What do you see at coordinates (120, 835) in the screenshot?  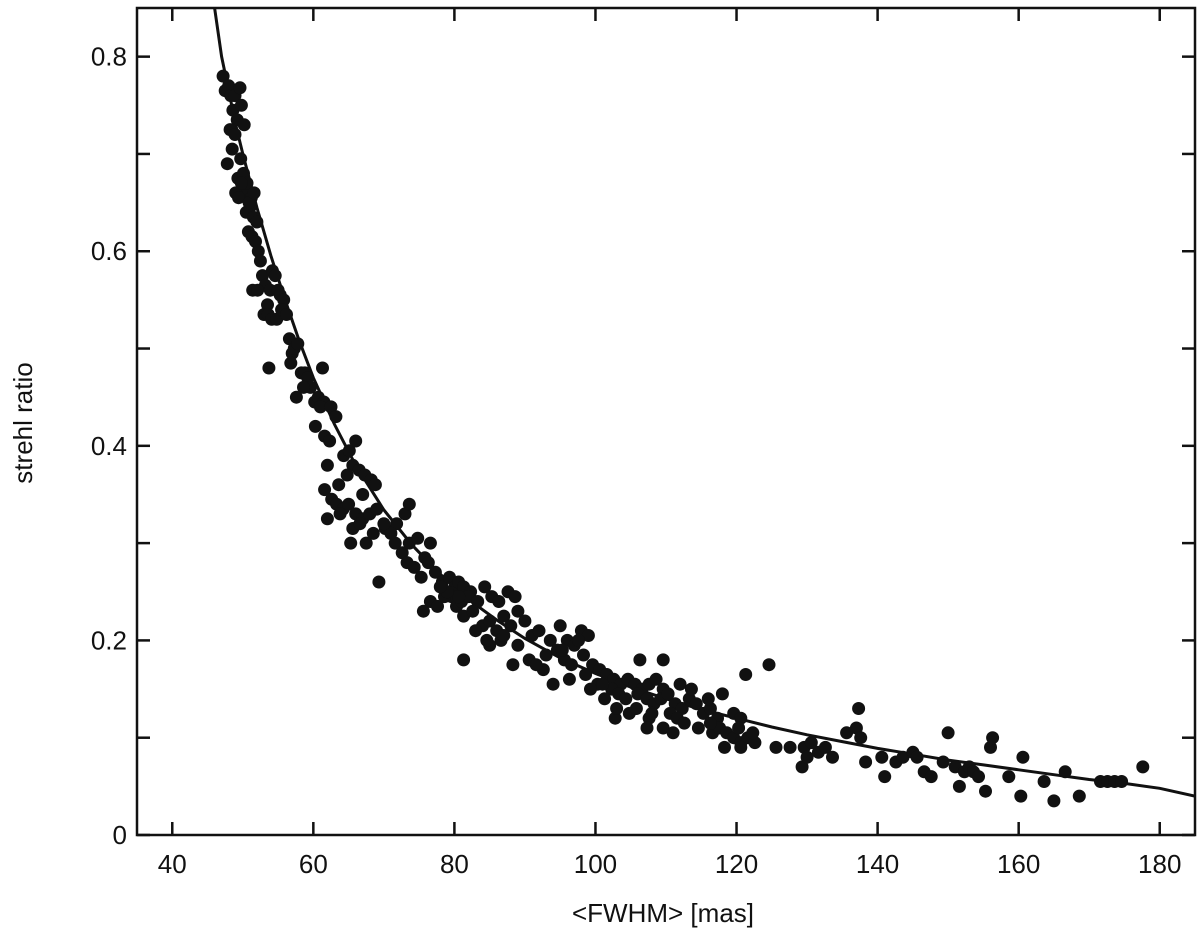 I see `y-tick-label: 0` at bounding box center [120, 835].